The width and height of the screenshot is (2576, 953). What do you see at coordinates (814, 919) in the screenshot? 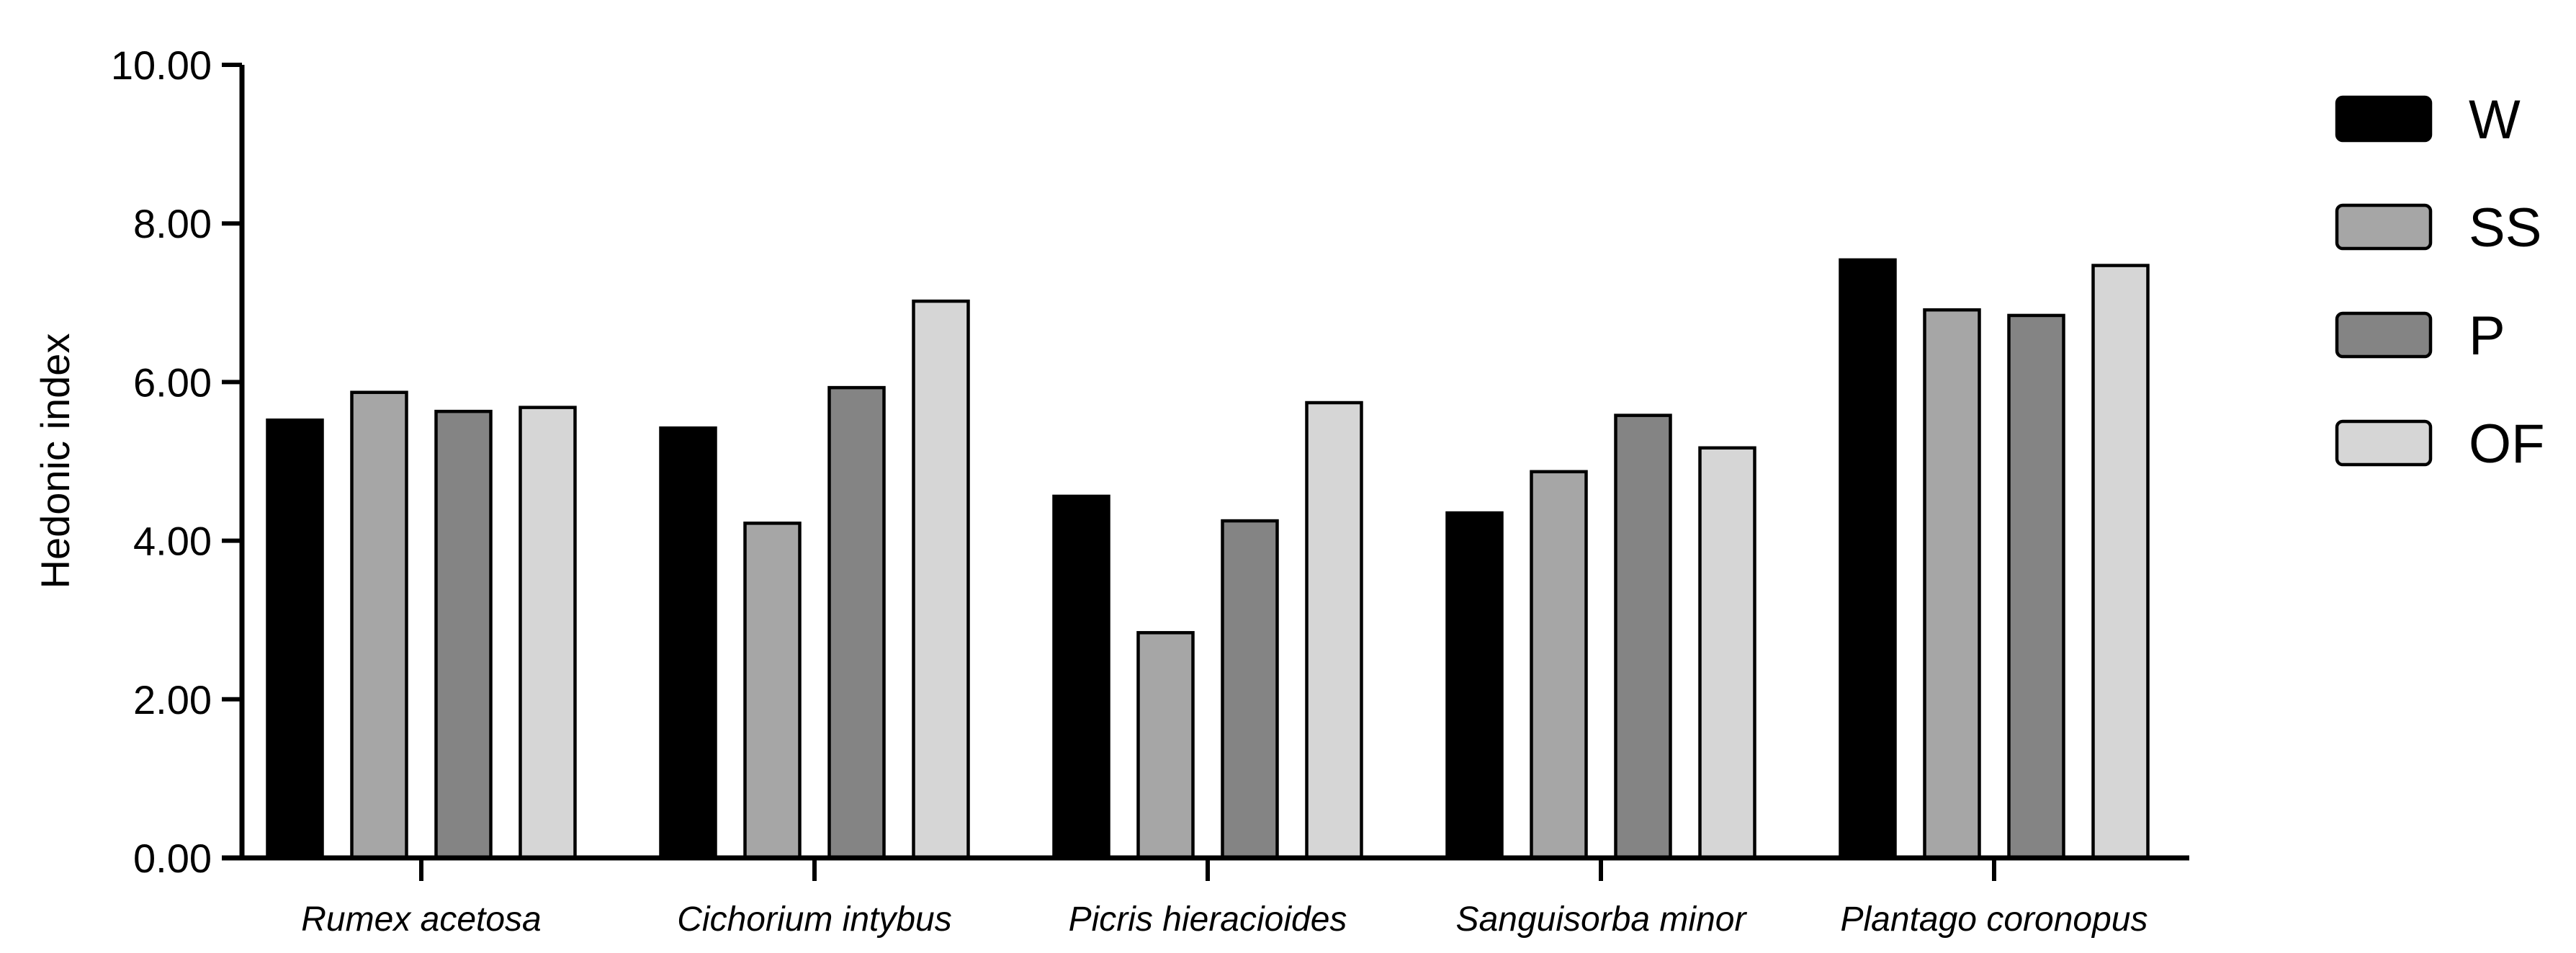
I see `category-label-1: Cichorium intybus` at bounding box center [814, 919].